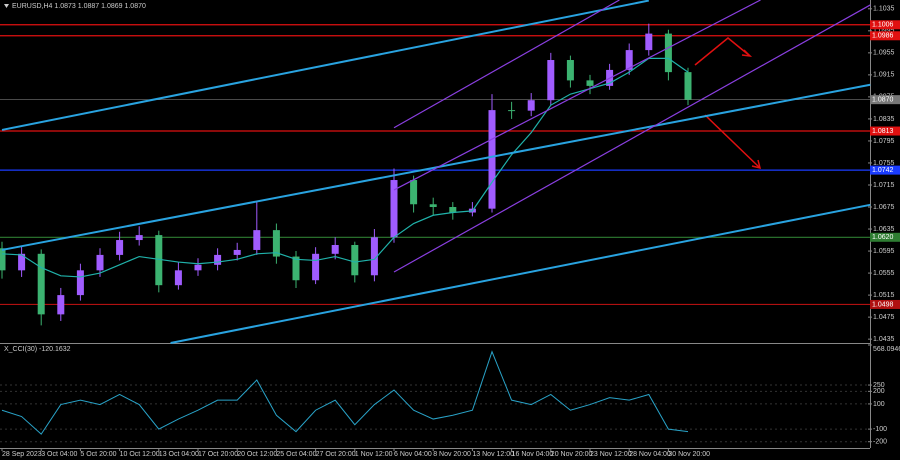 The height and width of the screenshot is (460, 900). What do you see at coordinates (336, 454) in the screenshot?
I see `x-tick-label: 27 Oct 20:00` at bounding box center [336, 454].